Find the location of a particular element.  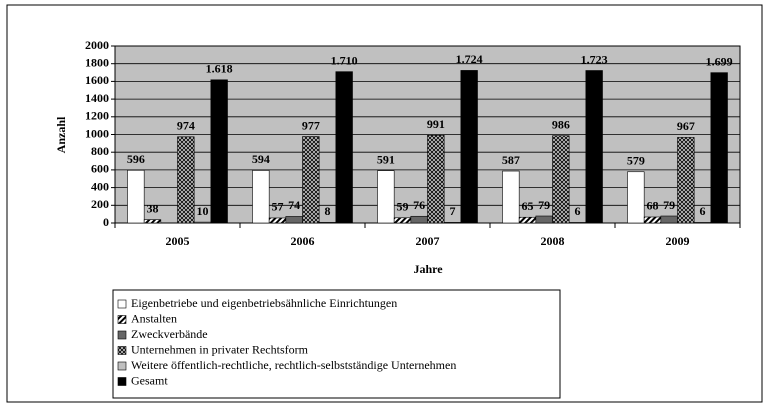

data-label: 8 is located at coordinates (328, 211).